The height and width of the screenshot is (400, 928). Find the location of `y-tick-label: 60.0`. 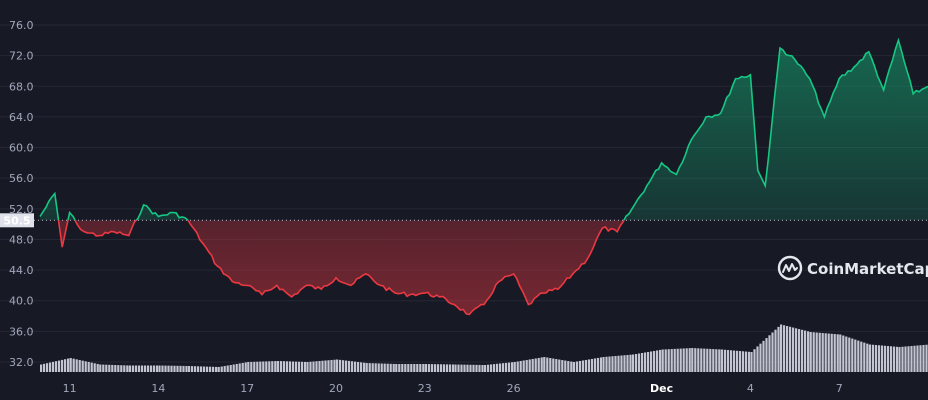

y-tick-label: 60.0 is located at coordinates (21, 148).